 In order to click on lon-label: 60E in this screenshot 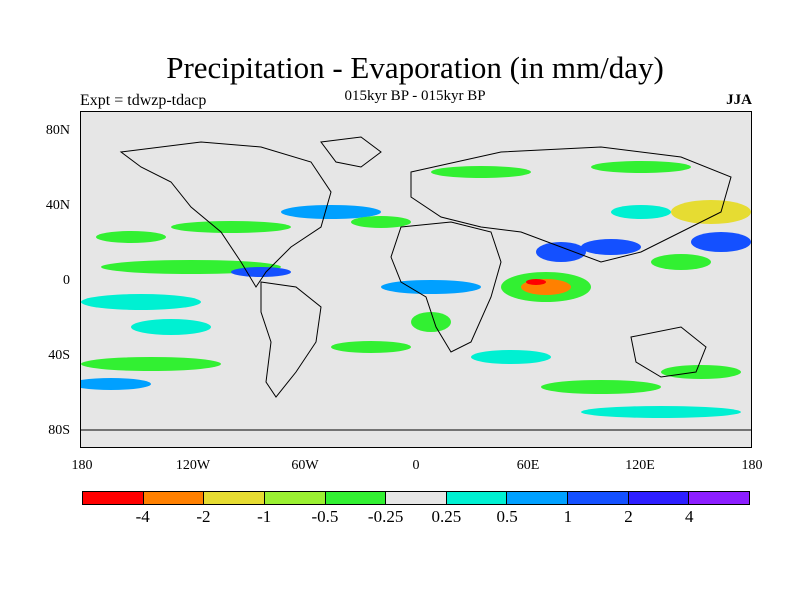, I will do `click(528, 465)`.